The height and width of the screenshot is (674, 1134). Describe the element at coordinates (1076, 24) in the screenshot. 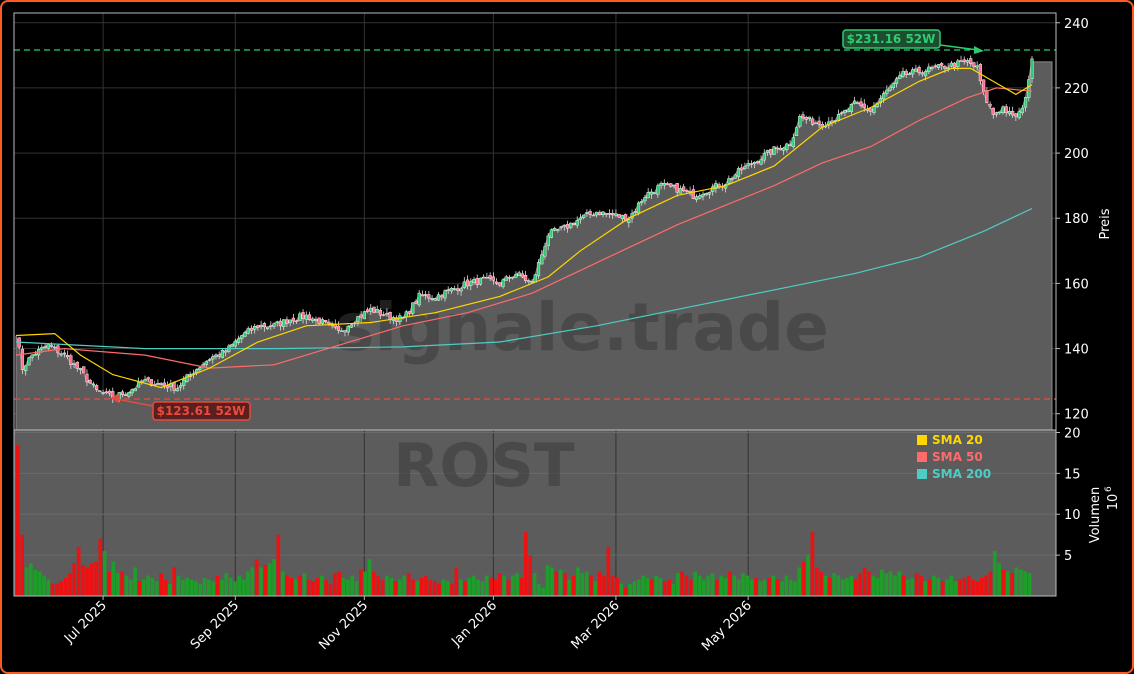

I see `price-tick-label: 240` at that location.